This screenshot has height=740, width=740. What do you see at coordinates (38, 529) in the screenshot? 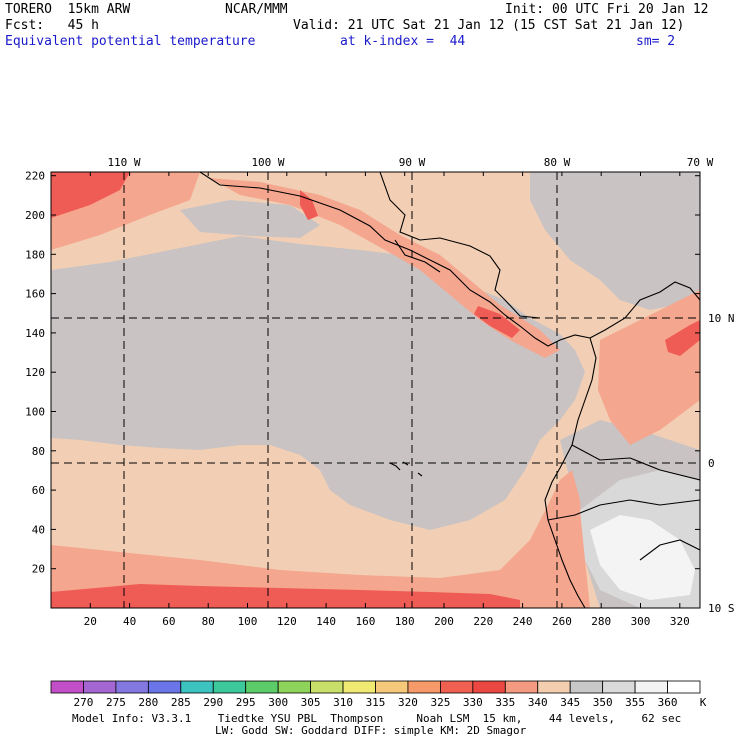
I see `left-axis-label: 40` at bounding box center [38, 529].